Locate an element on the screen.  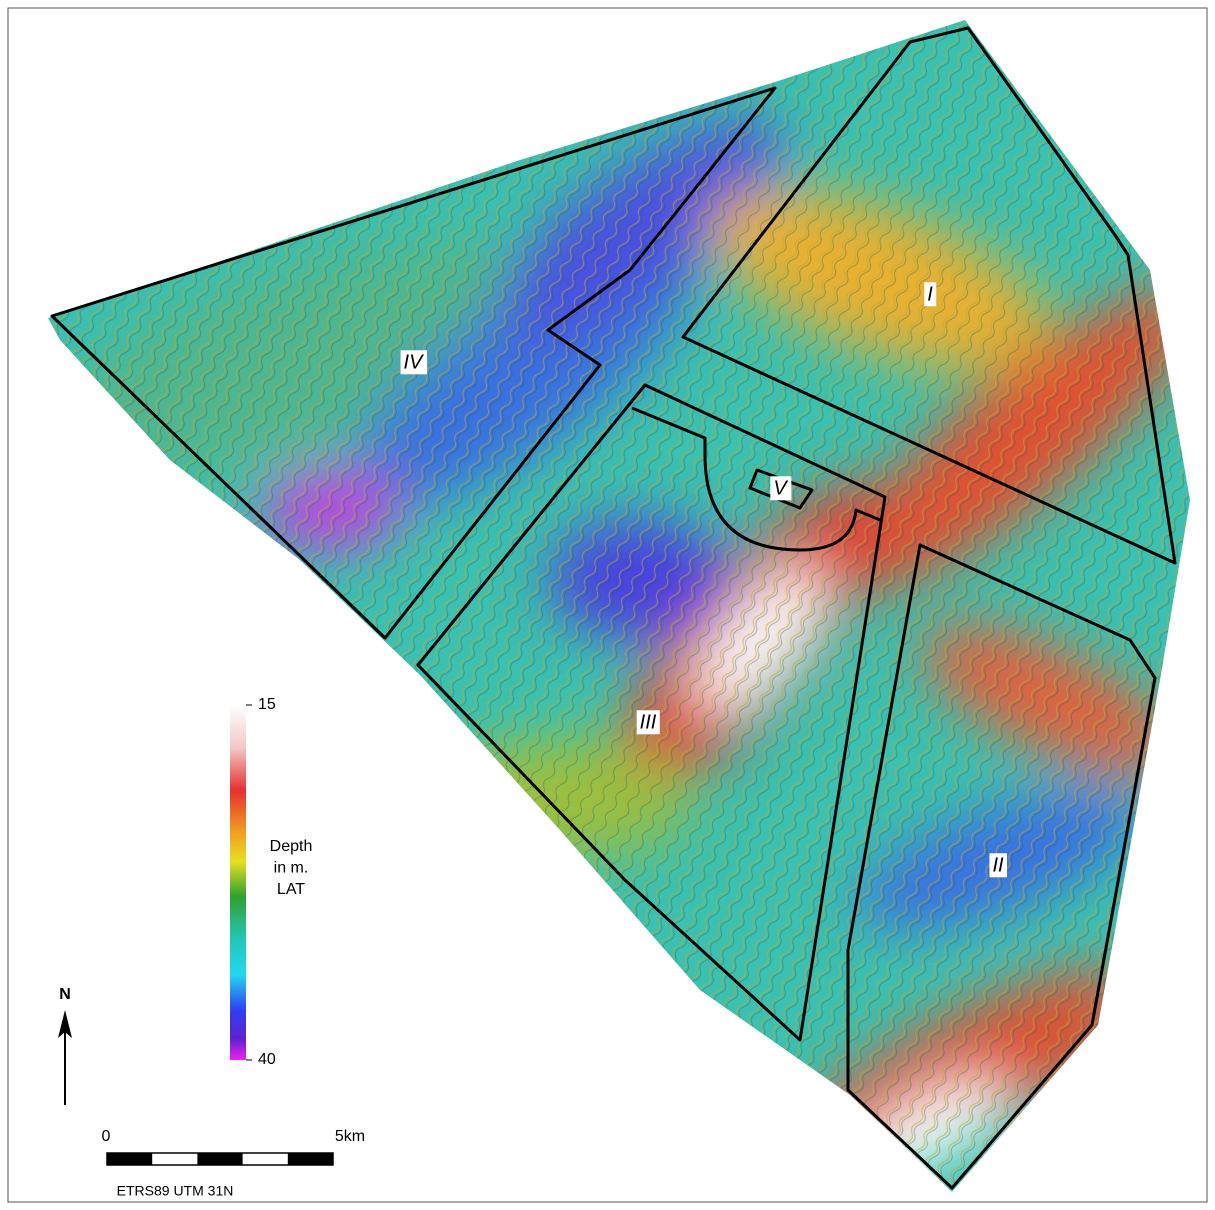
legend: 15 40 Depth in m. LAT is located at coordinates (279, 882).